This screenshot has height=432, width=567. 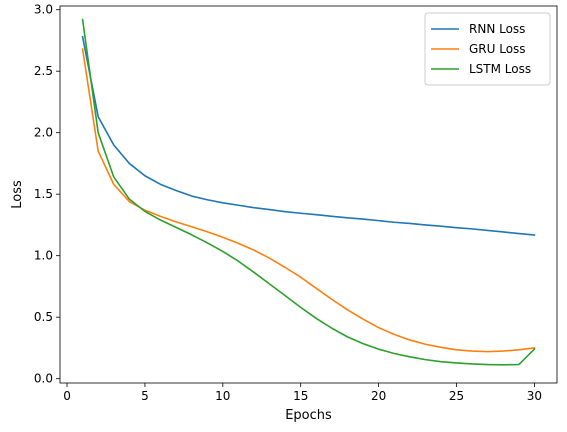 What do you see at coordinates (500, 69) in the screenshot?
I see `legend-label-lstm-loss: LSTM Loss` at bounding box center [500, 69].